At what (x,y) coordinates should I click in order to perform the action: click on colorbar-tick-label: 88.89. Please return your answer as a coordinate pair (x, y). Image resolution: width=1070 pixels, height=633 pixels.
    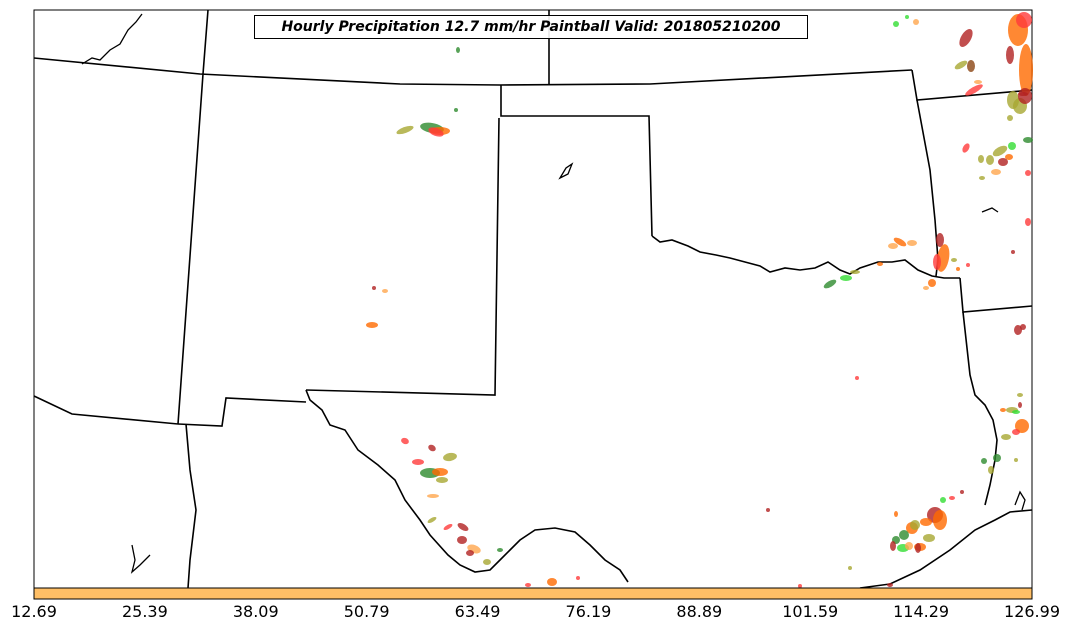
    Looking at the image, I should click on (699, 611).